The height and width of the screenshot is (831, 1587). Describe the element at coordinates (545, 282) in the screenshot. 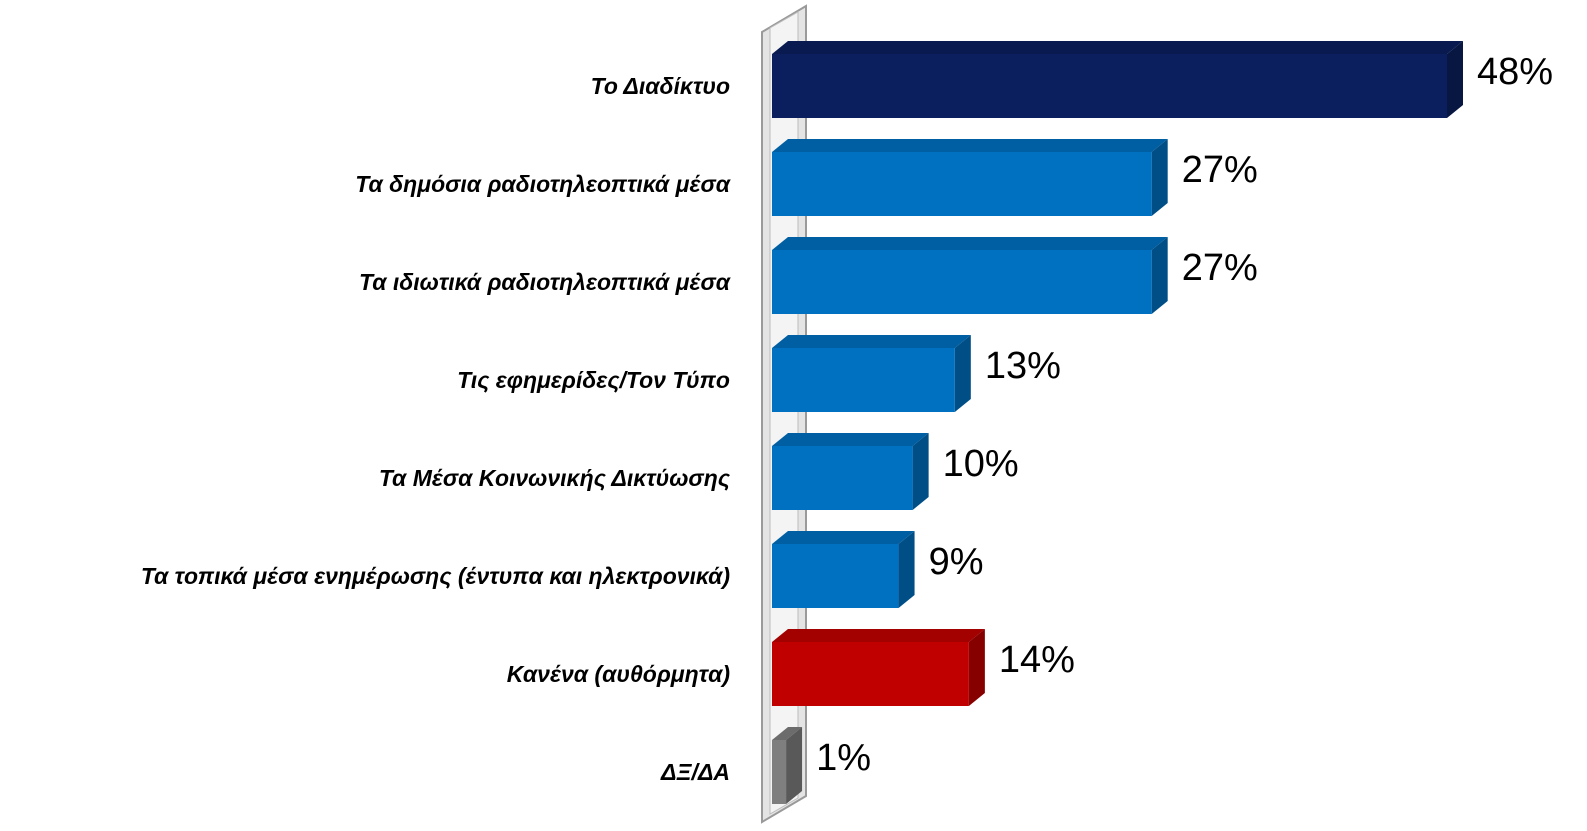

I see `category-label: Τα ιδιωτικά ραδιοτηλεοπτικά μέσα` at that location.